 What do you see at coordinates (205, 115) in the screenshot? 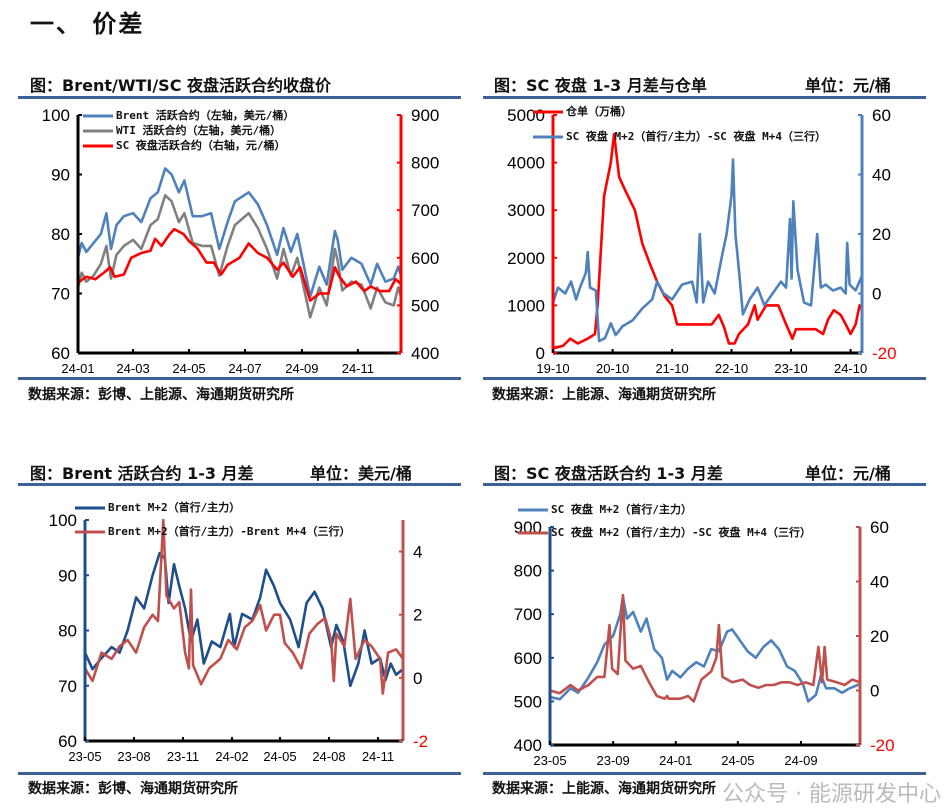
I see `legend-label: Brent 活跃合约（左轴，美元/桶）` at bounding box center [205, 115].